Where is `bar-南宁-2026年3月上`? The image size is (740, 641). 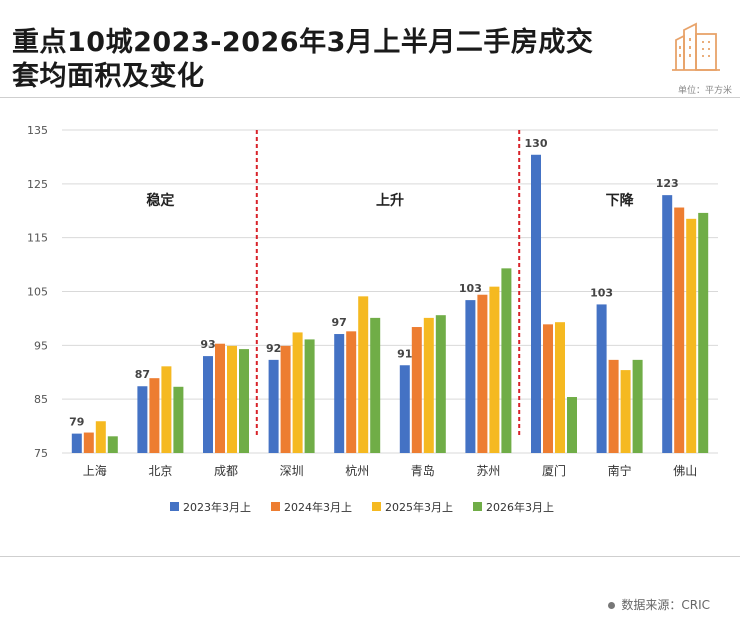 bar-南宁-2026年3月上 is located at coordinates (637, 406).